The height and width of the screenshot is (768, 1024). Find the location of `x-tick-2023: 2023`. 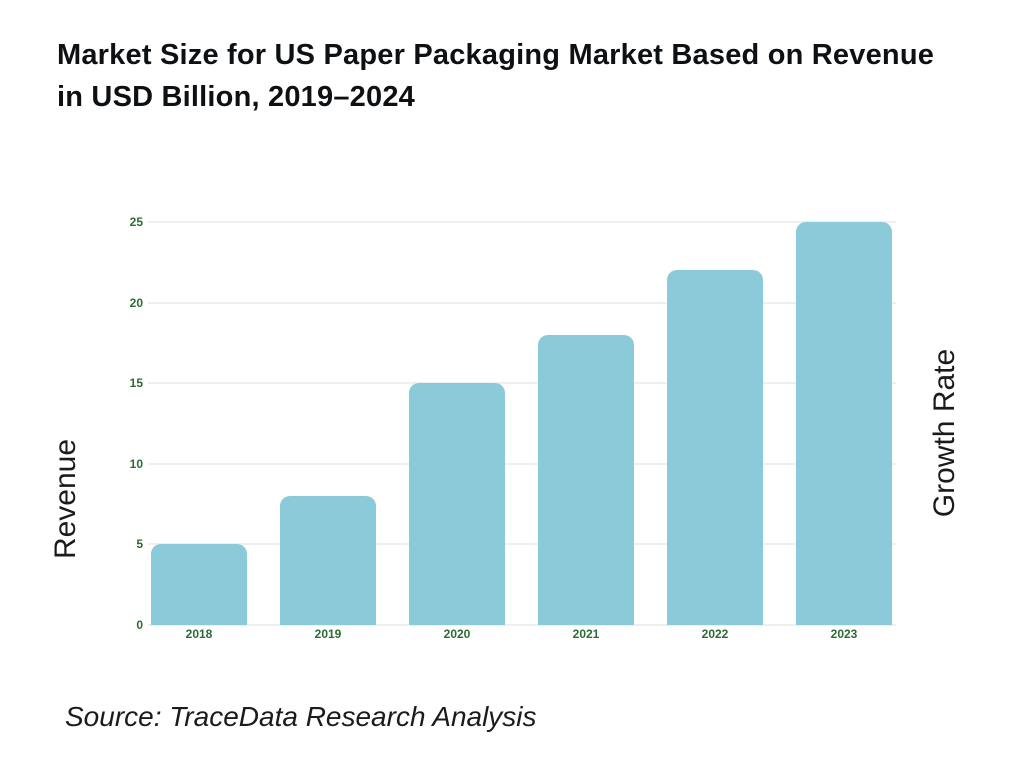

x-tick-2023: 2023 is located at coordinates (844, 634).